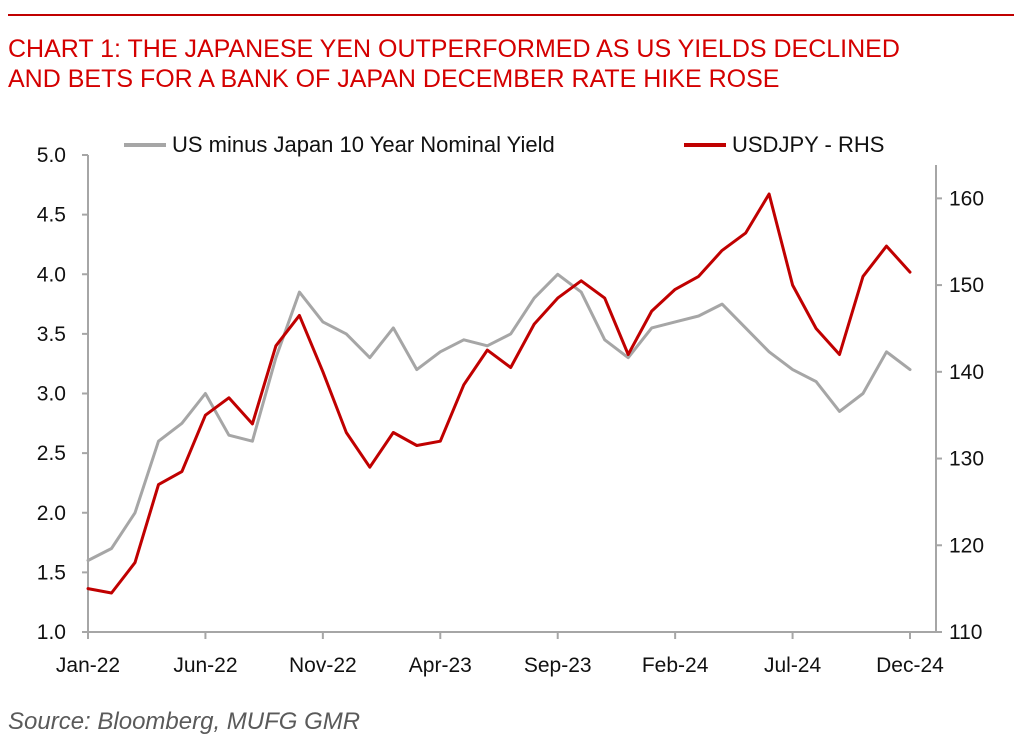  Describe the element at coordinates (51, 155) in the screenshot. I see `left-axis-tick-label: 5.0` at that location.